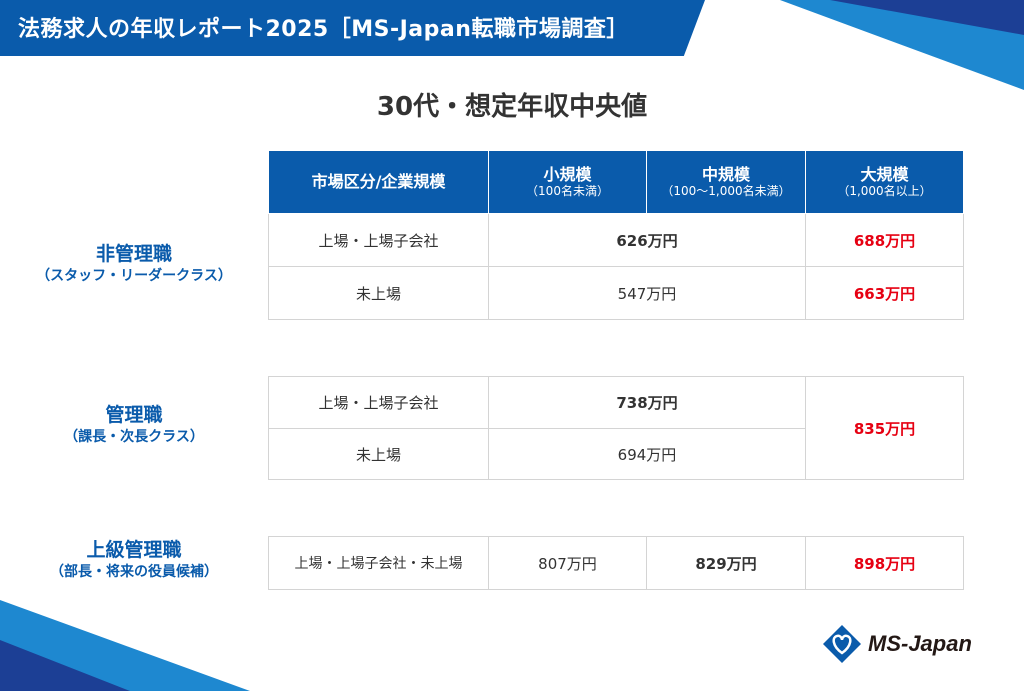 Image resolution: width=1024 pixels, height=691 pixels. Describe the element at coordinates (884, 293) in the screenshot. I see `value-cell-large: 663万円` at that location.